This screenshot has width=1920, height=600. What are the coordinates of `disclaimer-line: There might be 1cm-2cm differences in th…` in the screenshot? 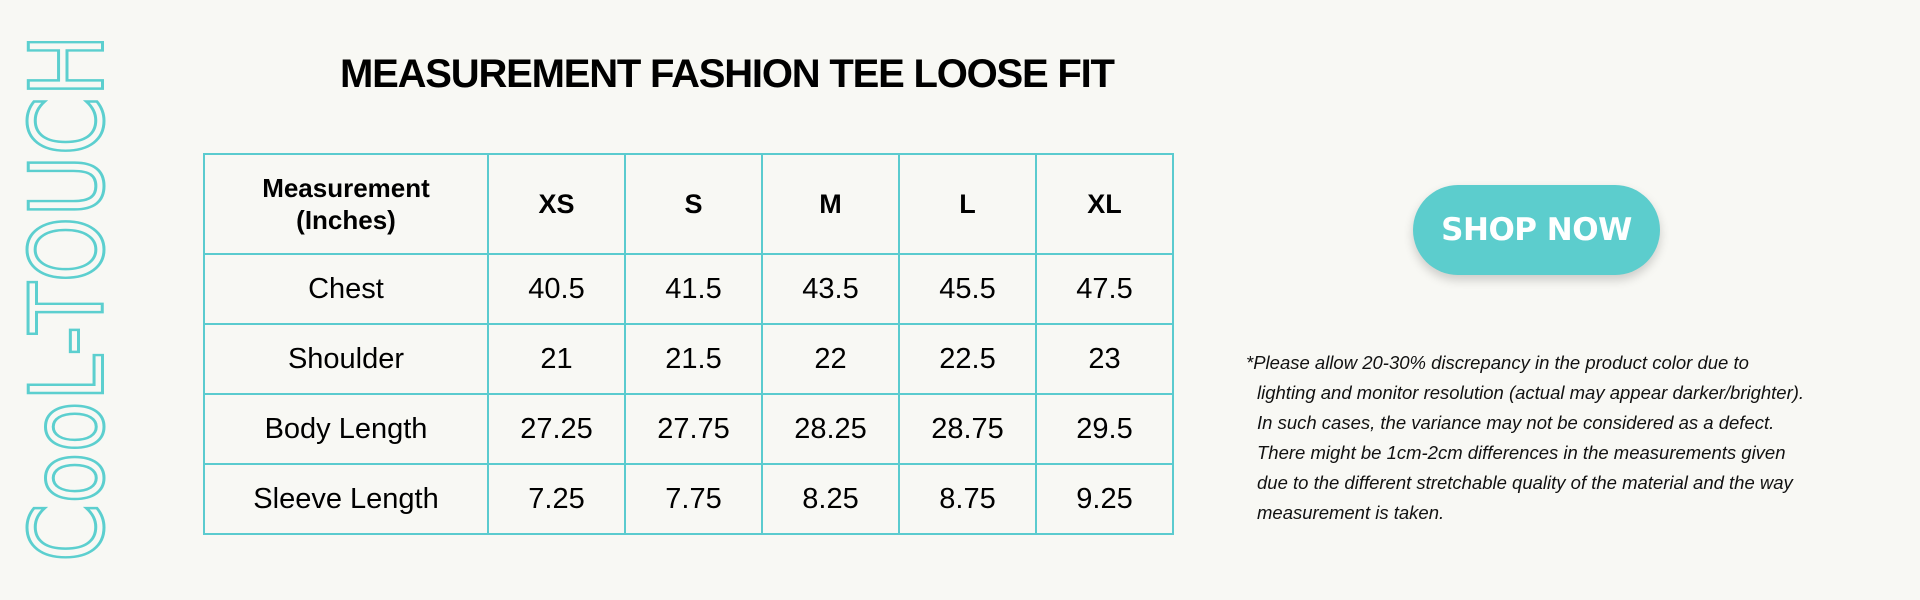 It's located at (1521, 452).